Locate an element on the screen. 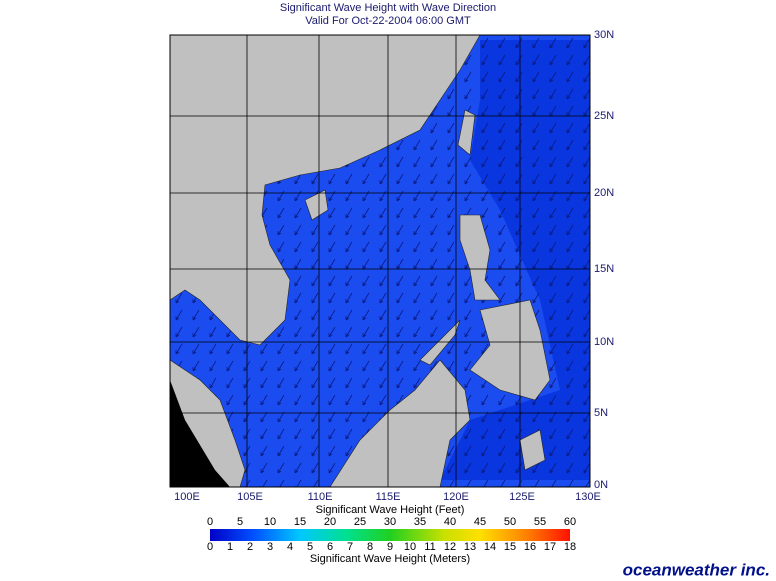  colorbar is located at coordinates (390, 535).